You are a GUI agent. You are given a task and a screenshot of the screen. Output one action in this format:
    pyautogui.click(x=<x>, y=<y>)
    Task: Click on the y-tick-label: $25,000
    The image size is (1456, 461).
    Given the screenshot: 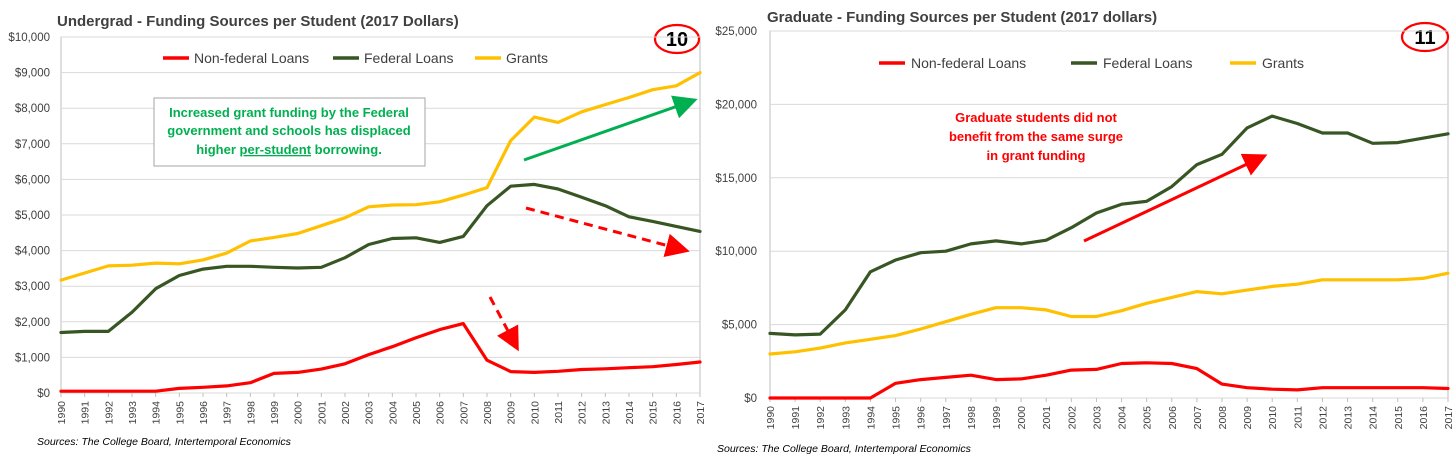 What is the action you would take?
    pyautogui.click(x=736, y=32)
    